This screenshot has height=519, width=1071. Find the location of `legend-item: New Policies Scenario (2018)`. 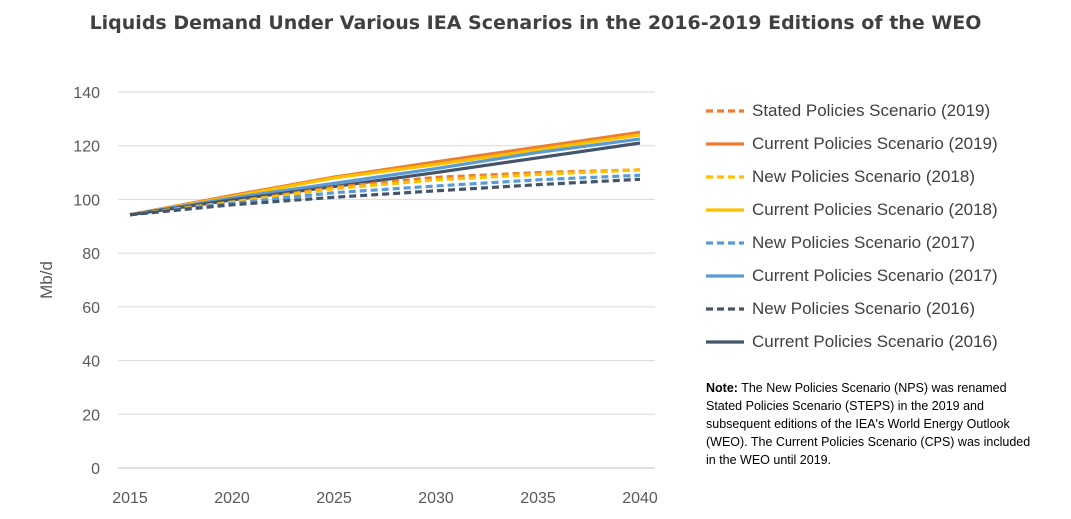

legend-item: New Policies Scenario (2018) is located at coordinates (884, 176).